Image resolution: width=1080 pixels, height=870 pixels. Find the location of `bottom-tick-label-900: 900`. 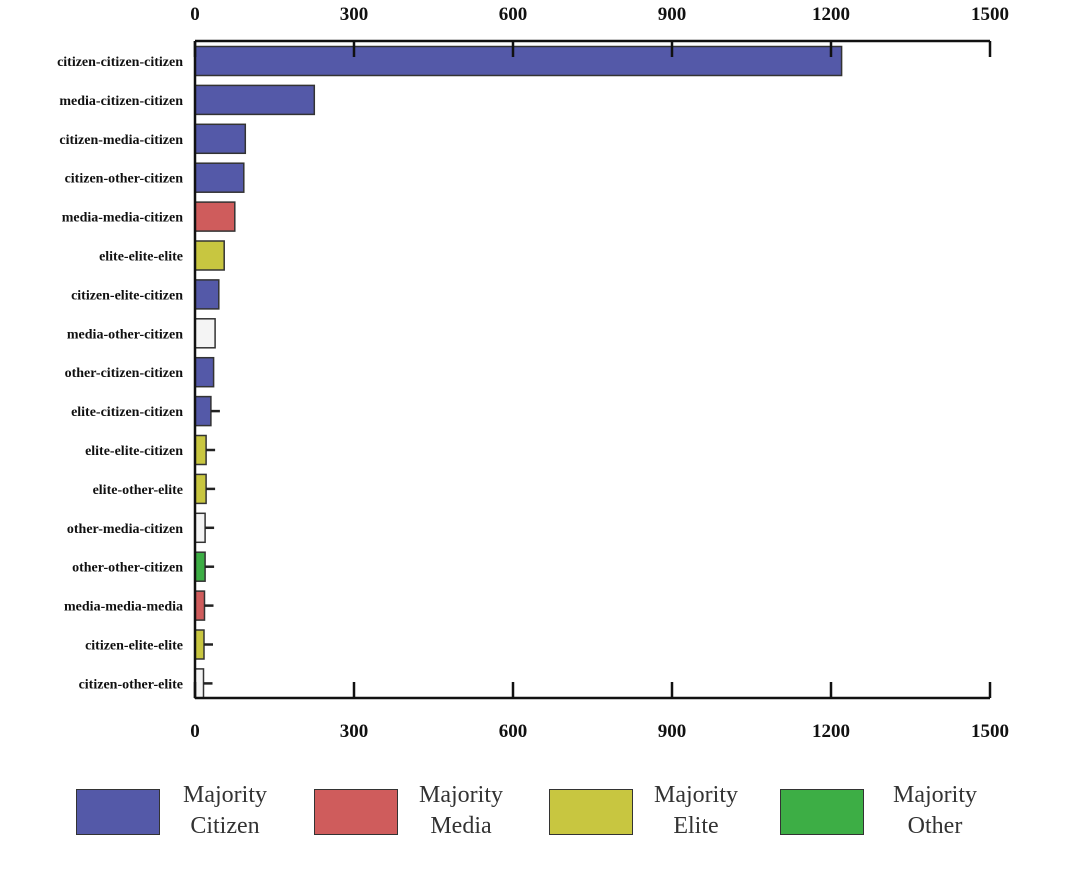

bottom-tick-label-900: 900 is located at coordinates (672, 731).